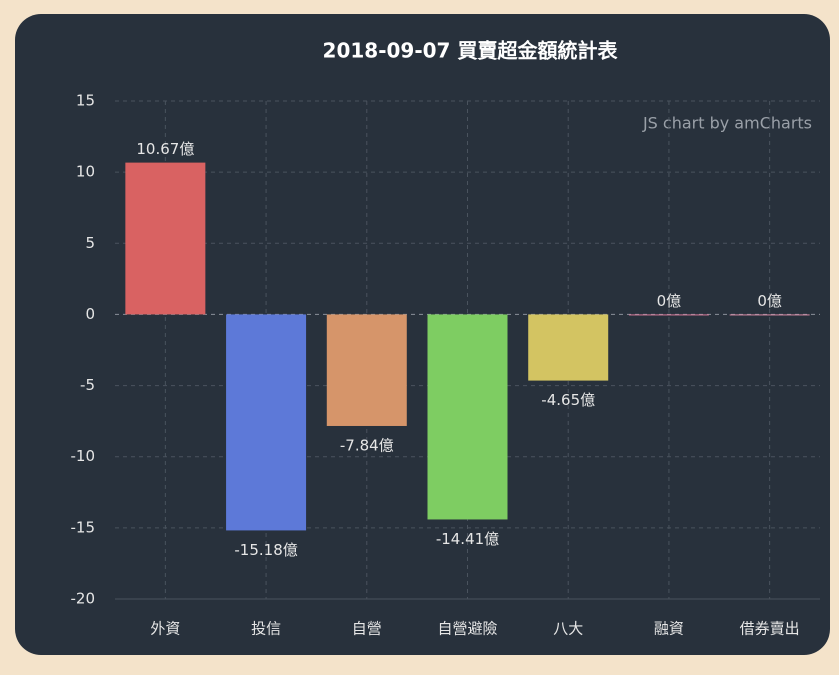 The width and height of the screenshot is (839, 675). Describe the element at coordinates (165, 629) in the screenshot. I see `x-tick-label: 外資` at that location.